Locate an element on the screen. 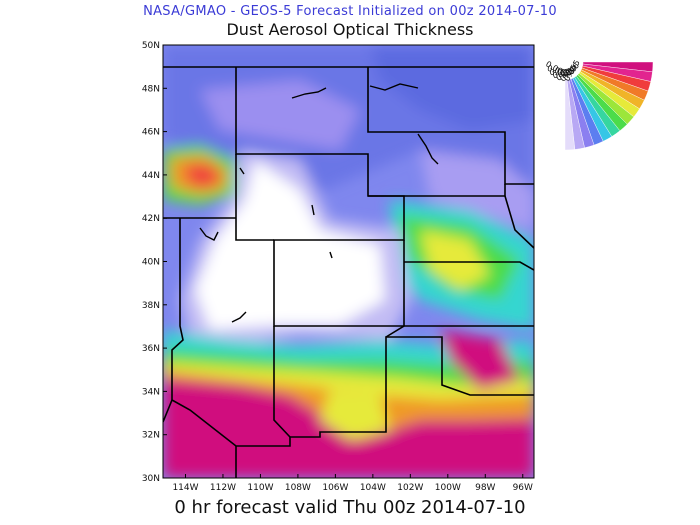  lon-label: 108W is located at coordinates (298, 488).